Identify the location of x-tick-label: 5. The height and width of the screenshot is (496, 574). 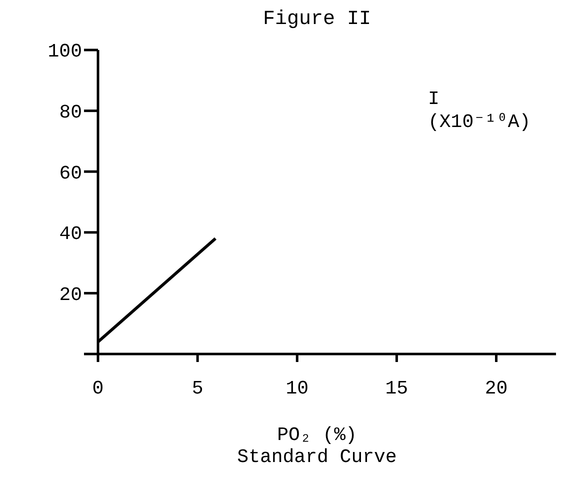
(198, 388).